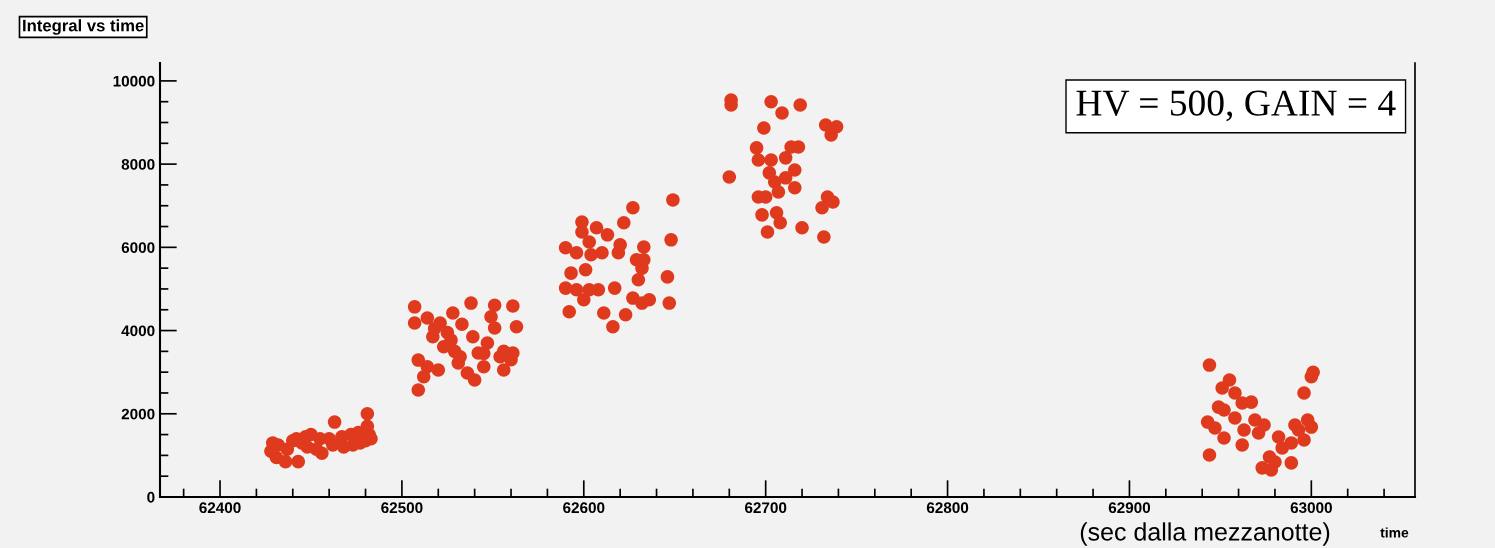 Image resolution: width=1495 pixels, height=548 pixels. Describe the element at coordinates (134, 81) in the screenshot. I see `y-tick-label: 10000` at that location.